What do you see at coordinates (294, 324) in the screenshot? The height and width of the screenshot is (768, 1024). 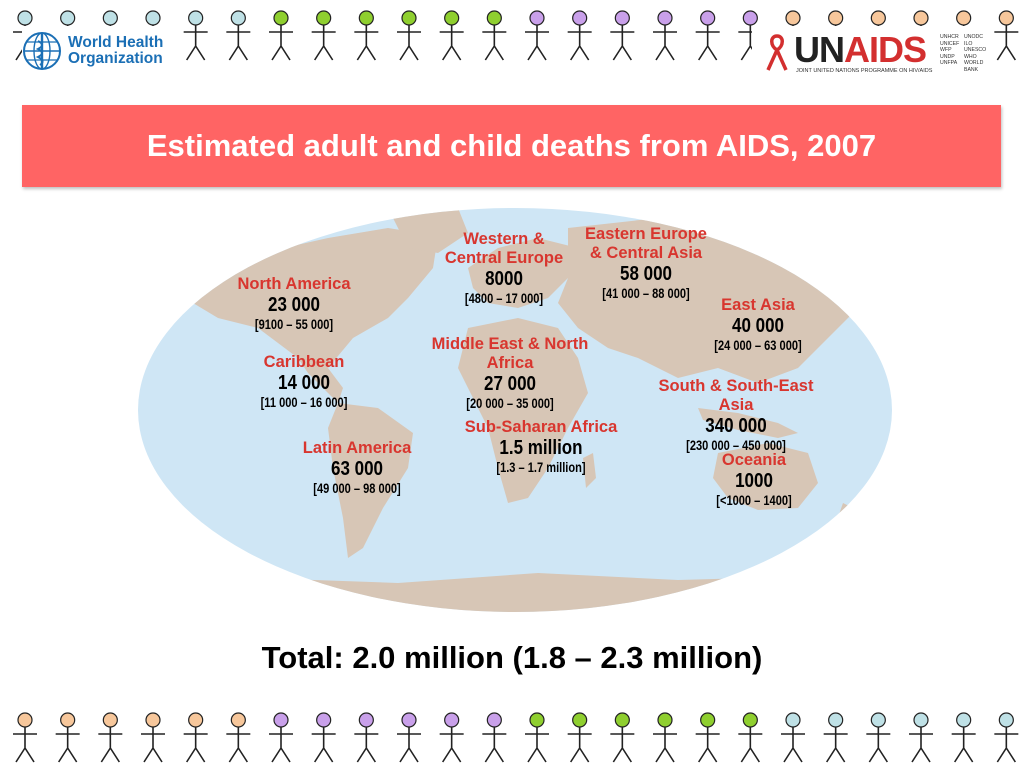 I see `region-range: [9100 – 55 000]` at bounding box center [294, 324].